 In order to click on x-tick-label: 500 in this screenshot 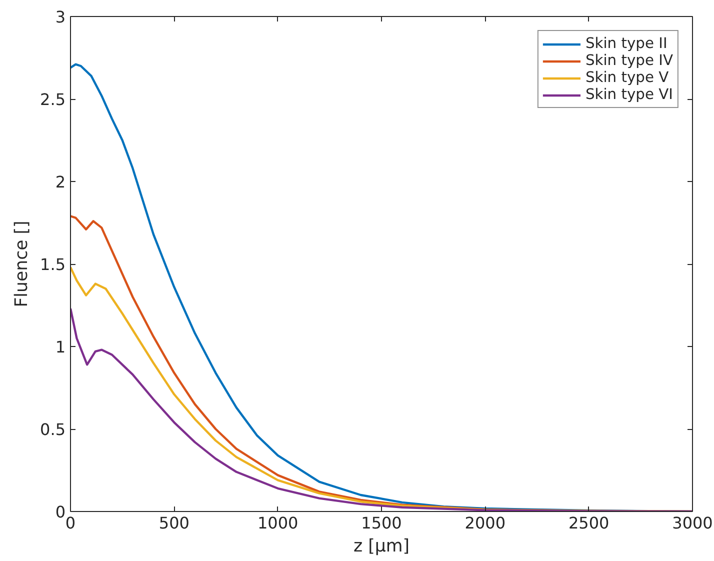, I will do `click(174, 523)`.